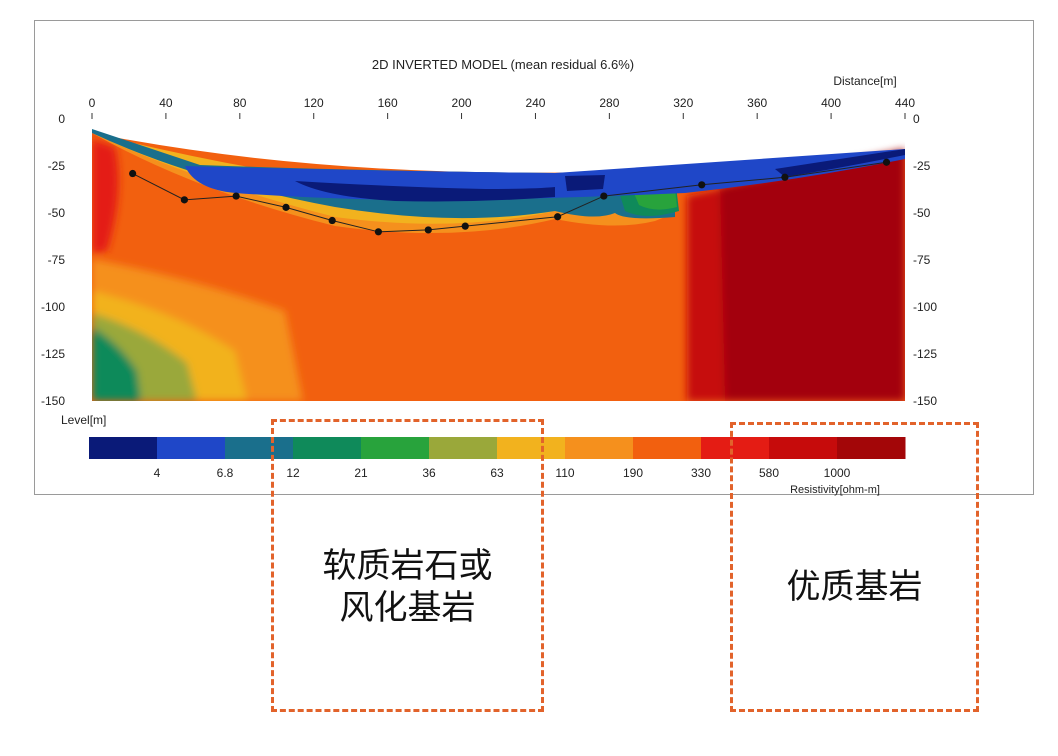  What do you see at coordinates (166, 103) in the screenshot?
I see `x-tick-label: 40` at bounding box center [166, 103].